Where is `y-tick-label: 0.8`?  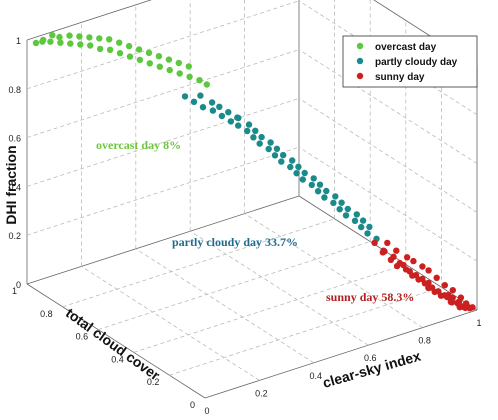
y-tick-label: 0.8 is located at coordinates (46, 314).